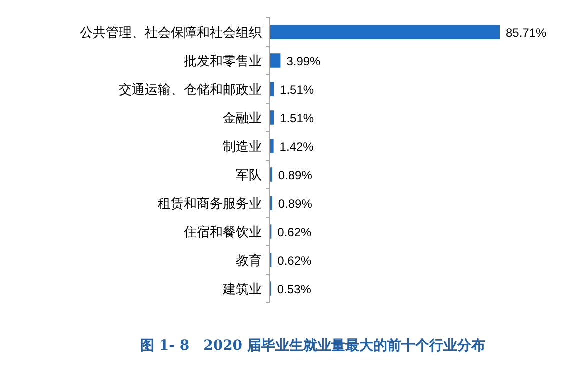 This screenshot has width=568, height=377. I want to click on text: 图 1- 8 2020 届毕业生就业量最大的前十个行业分布, so click(313, 346).